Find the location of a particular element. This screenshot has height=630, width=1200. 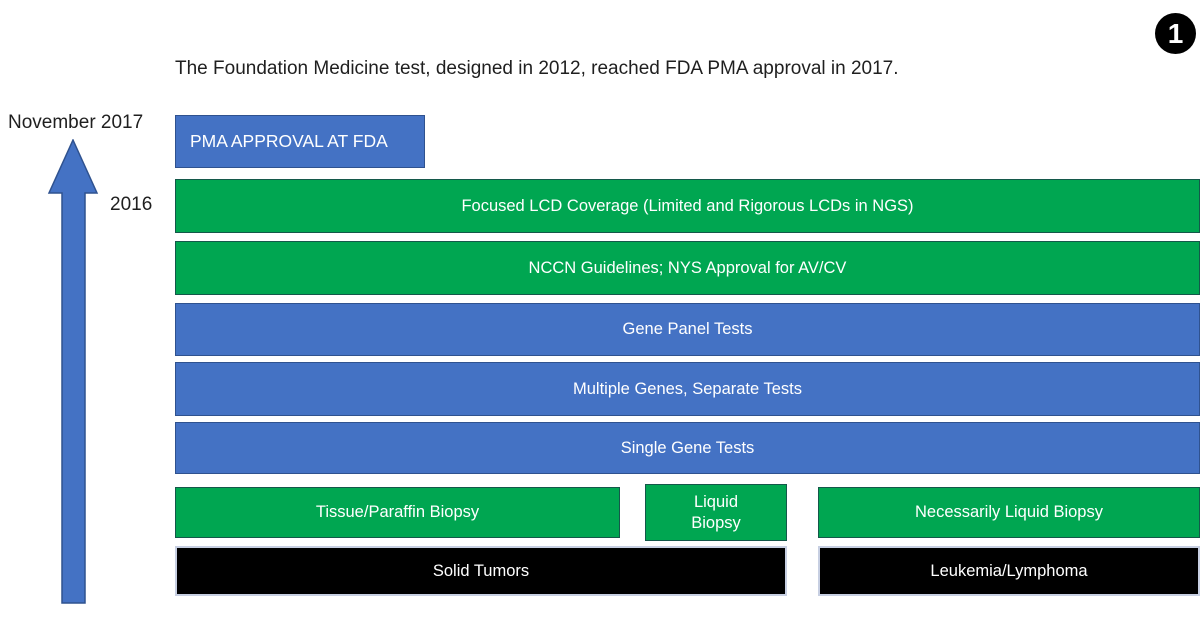

bar-necessarily-liquid-biopsy: Necessarily Liquid Biopsy is located at coordinates (1009, 512).